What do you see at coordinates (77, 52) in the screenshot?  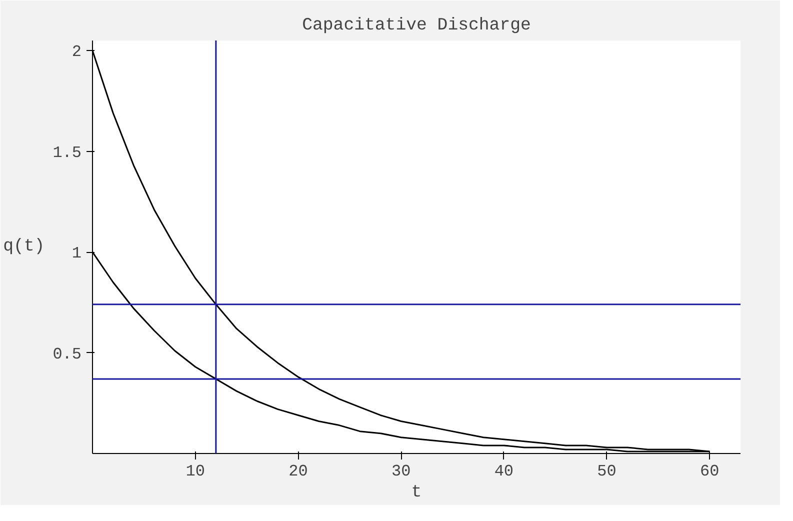 I see `y-tick-label: 2` at bounding box center [77, 52].